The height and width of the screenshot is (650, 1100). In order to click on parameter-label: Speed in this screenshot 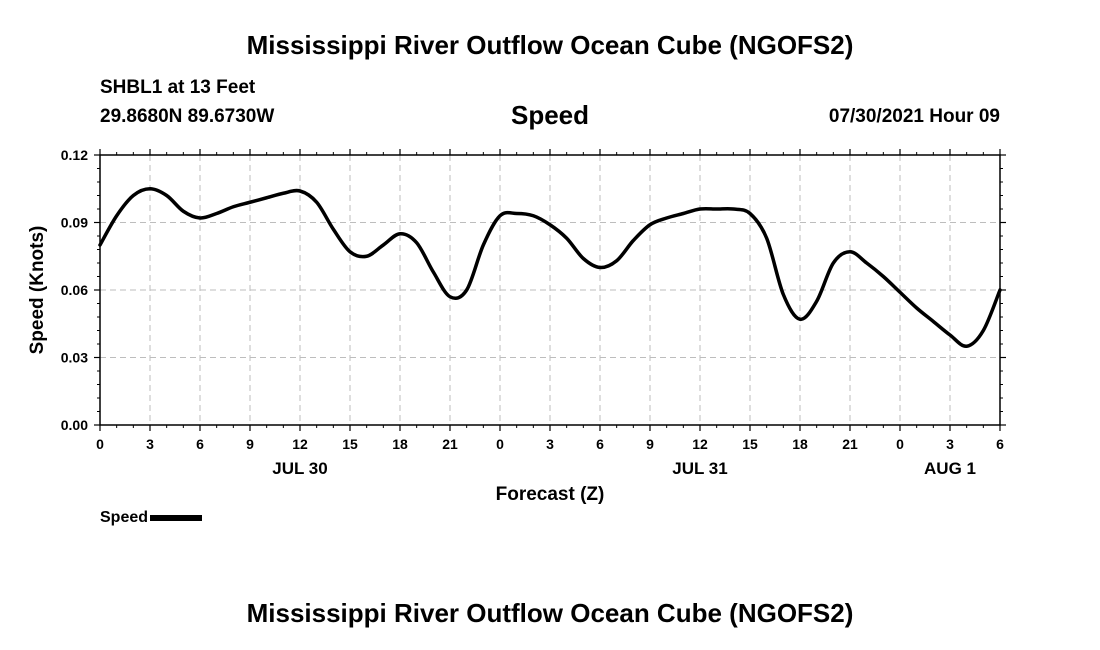, I will do `click(550, 115)`.